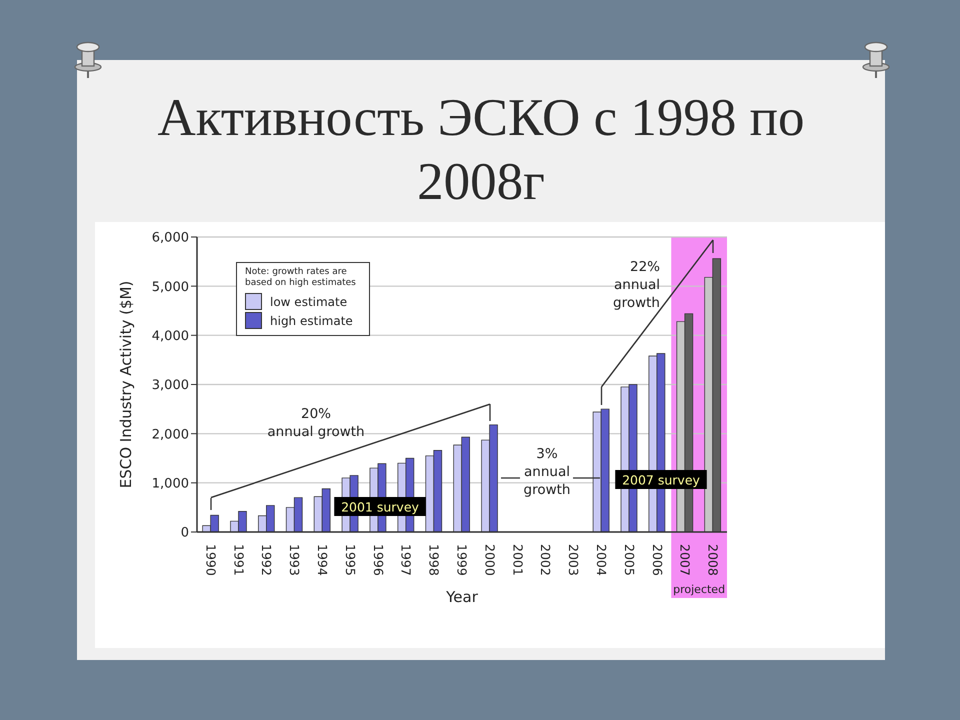 The height and width of the screenshot is (720, 960). Describe the element at coordinates (434, 560) in the screenshot. I see `x-tick-label: 1998` at that location.